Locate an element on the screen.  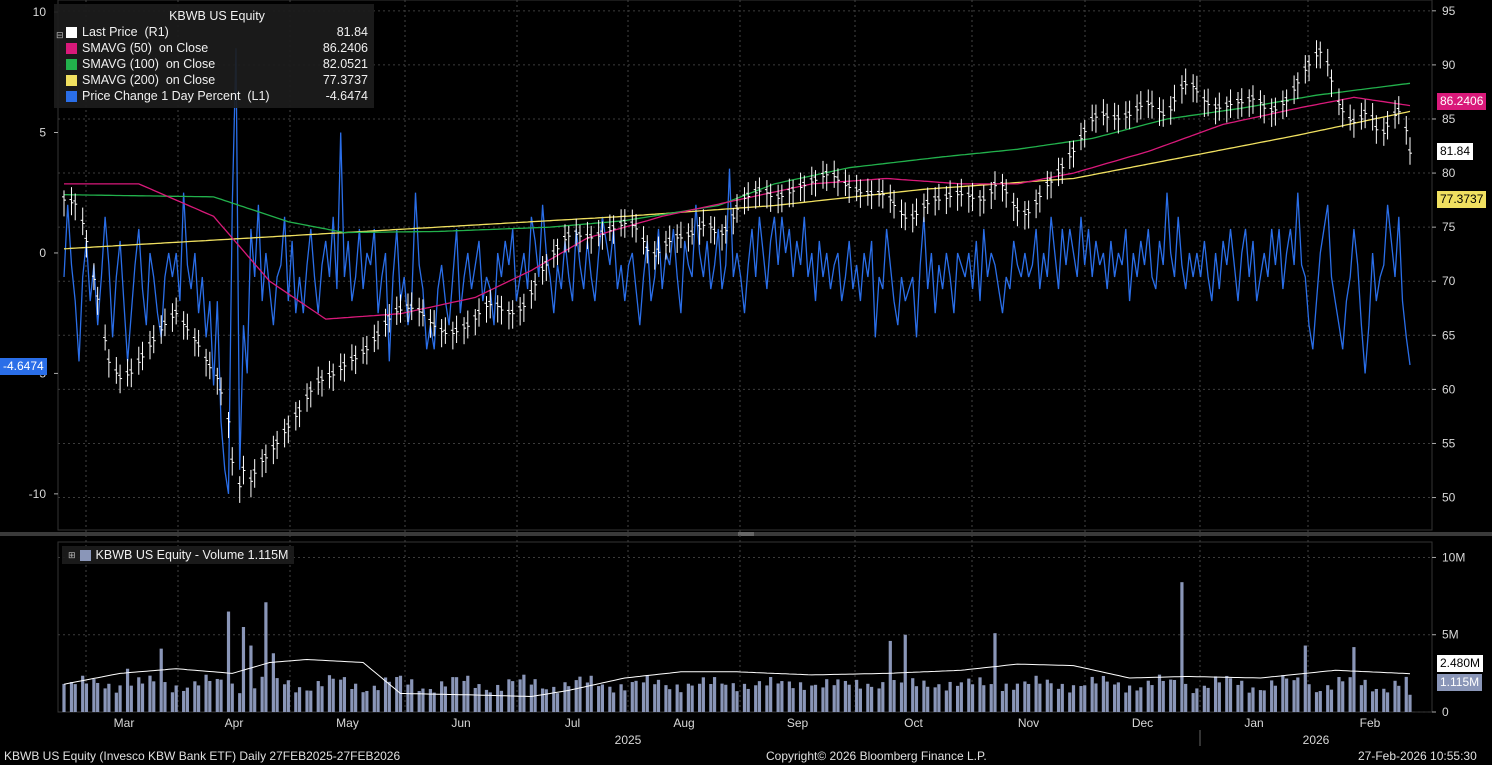
volume-average-line is located at coordinates (737, 678).